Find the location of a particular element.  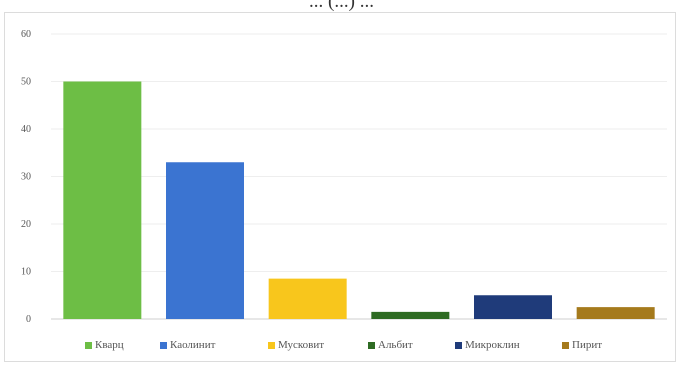

legend-label: Кварц is located at coordinates (109, 345).